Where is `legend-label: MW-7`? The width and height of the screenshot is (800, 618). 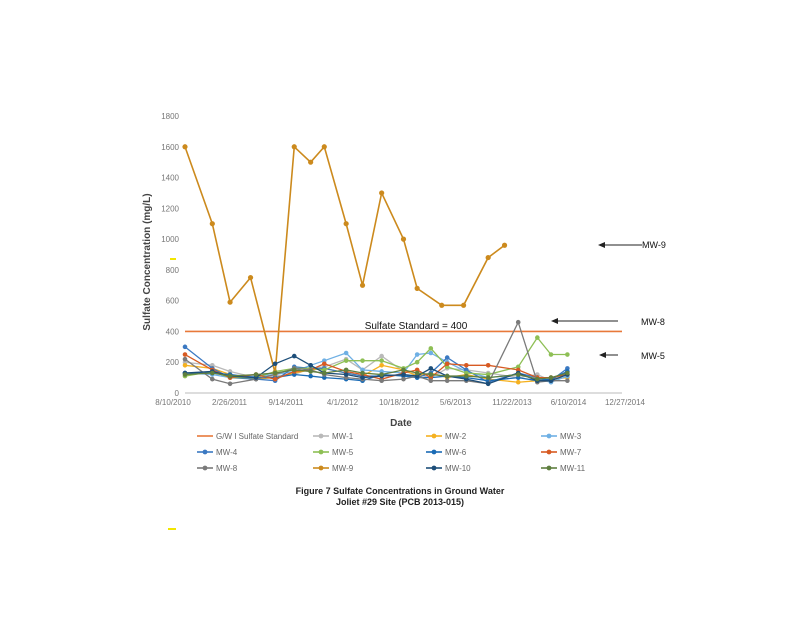
legend-label: MW-7 is located at coordinates (571, 452).